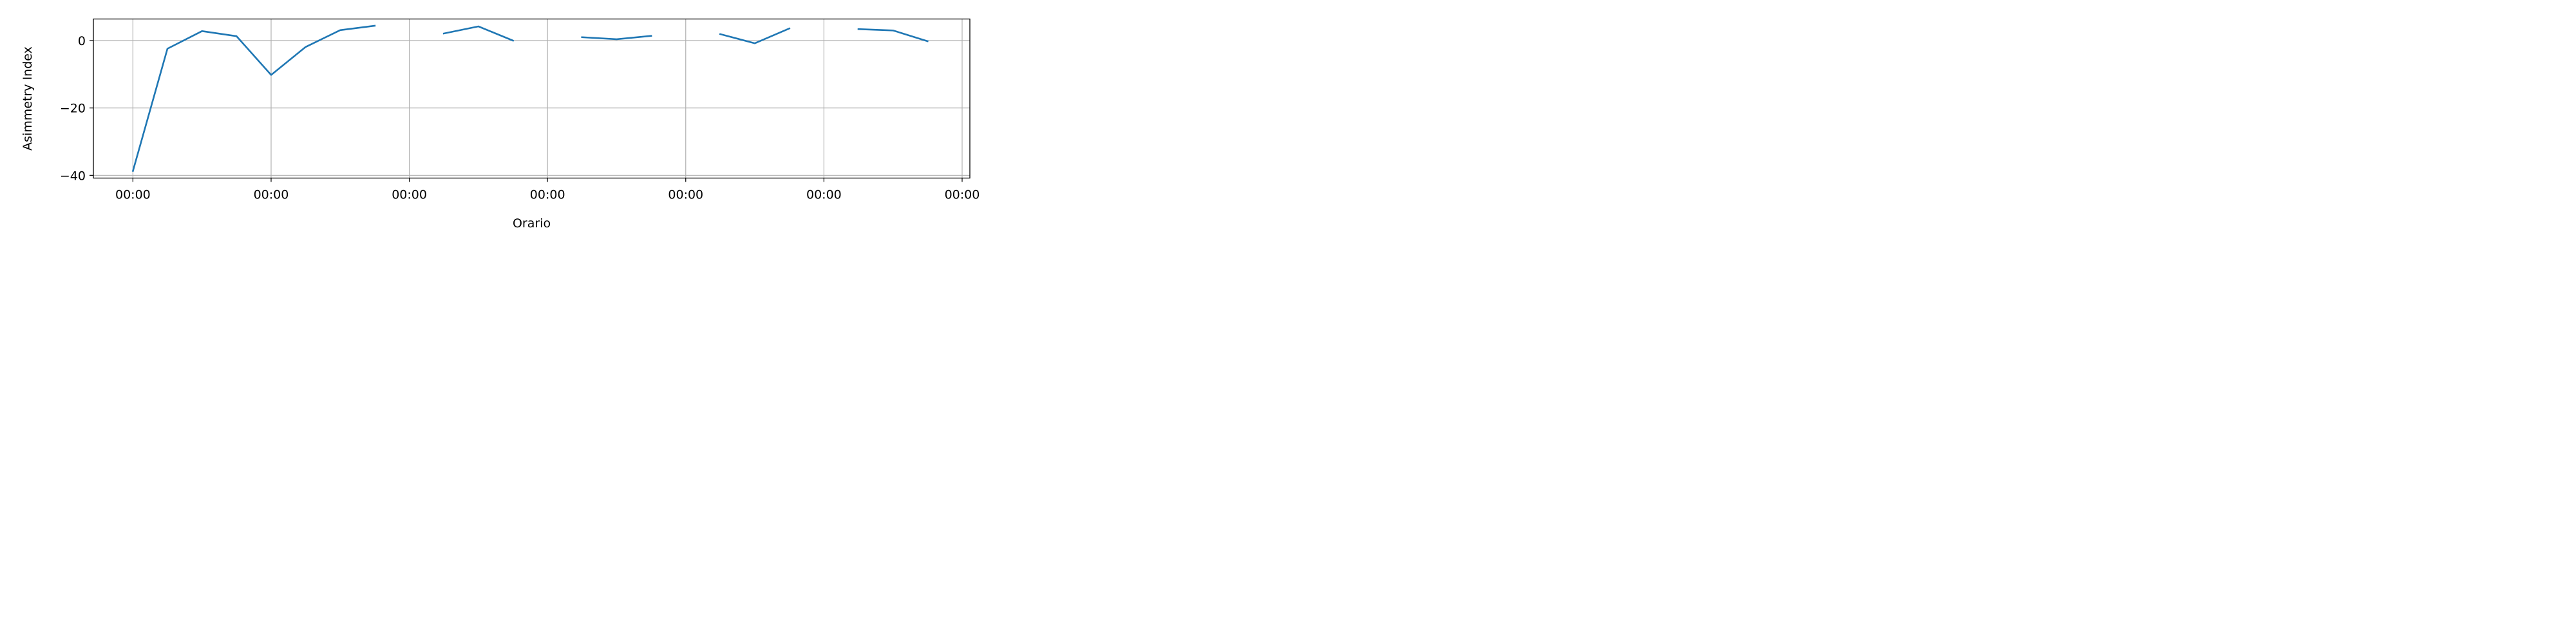 The height and width of the screenshot is (644, 2576). I want to click on y-tick-label: −20, so click(73, 109).